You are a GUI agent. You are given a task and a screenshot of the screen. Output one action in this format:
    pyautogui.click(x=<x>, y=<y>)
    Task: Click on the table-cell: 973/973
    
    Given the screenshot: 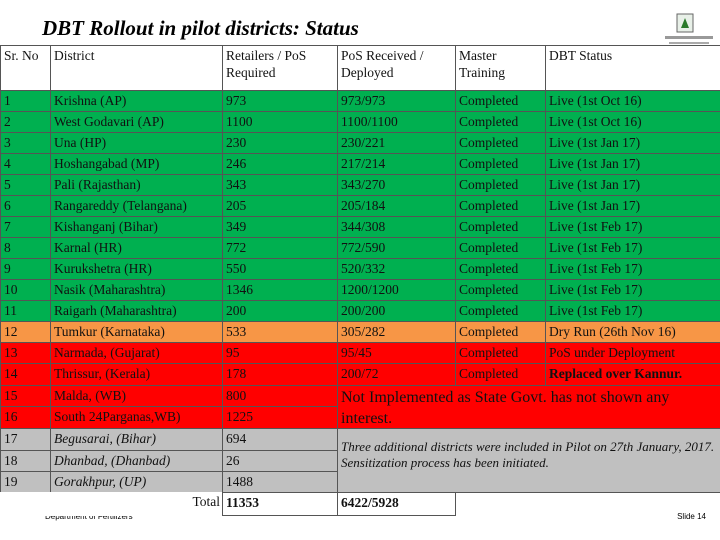 What is the action you would take?
    pyautogui.click(x=396, y=101)
    